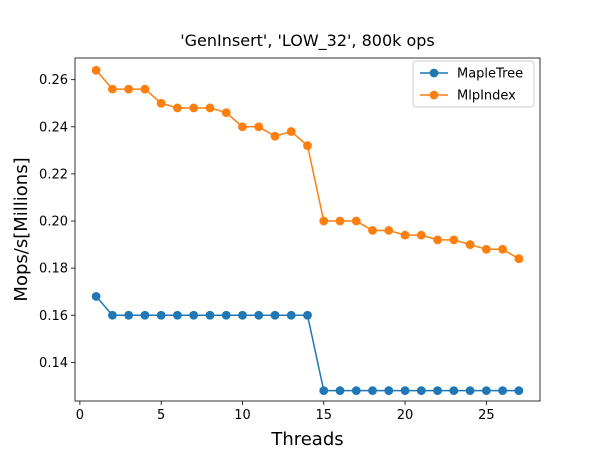 Image resolution: width=600 pixels, height=450 pixels. What do you see at coordinates (53, 127) in the screenshot?
I see `y-tick-label: 0.24` at bounding box center [53, 127].